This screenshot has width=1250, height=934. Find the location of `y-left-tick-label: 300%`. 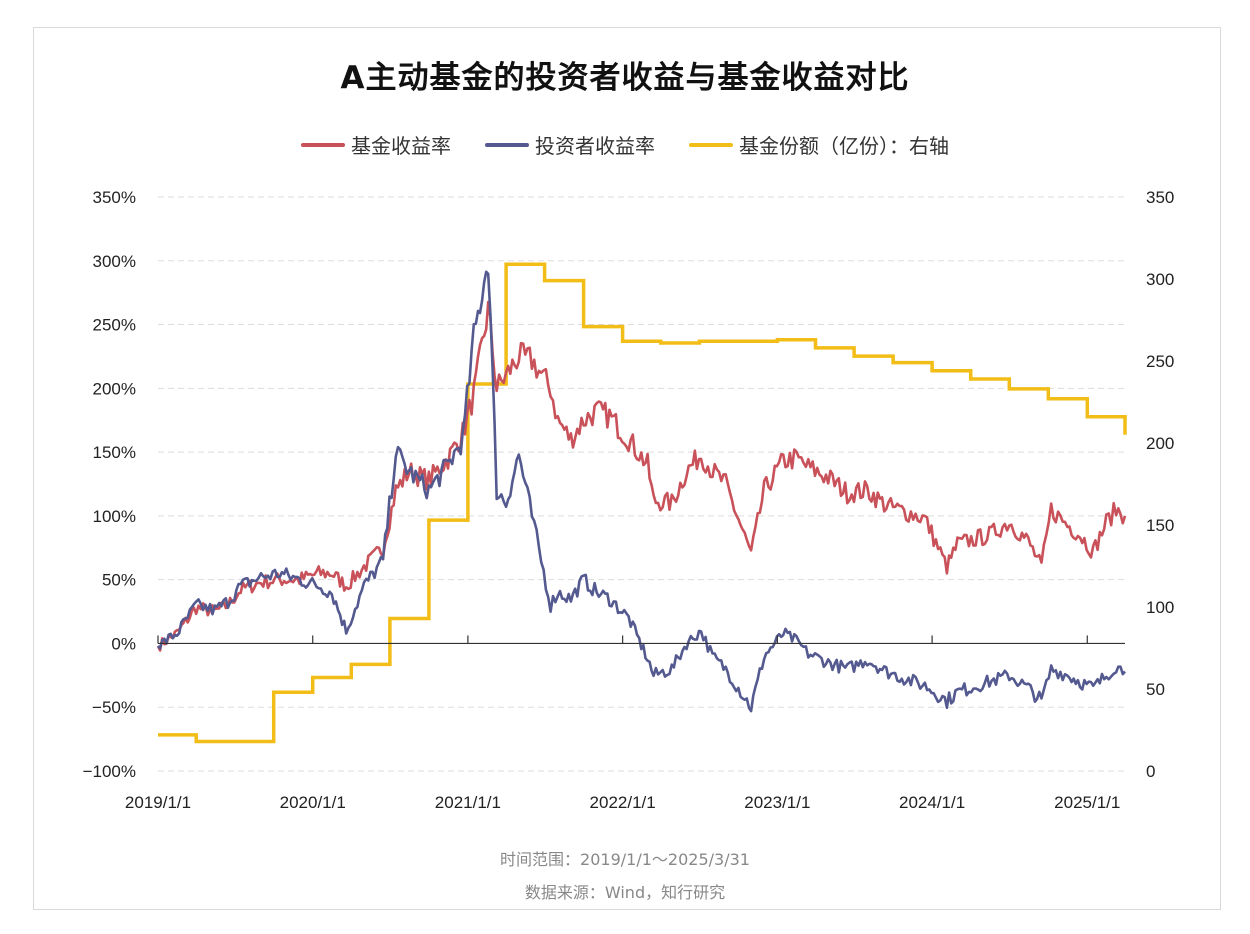

y-left-tick-label: 300% is located at coordinates (114, 261).